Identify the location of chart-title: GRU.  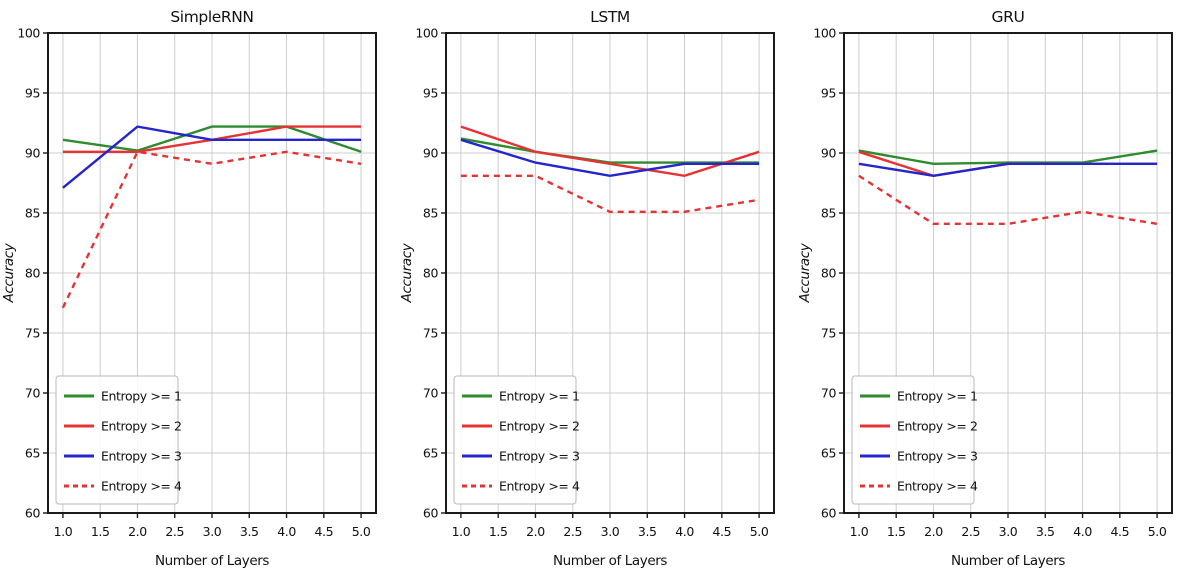
(1008, 17).